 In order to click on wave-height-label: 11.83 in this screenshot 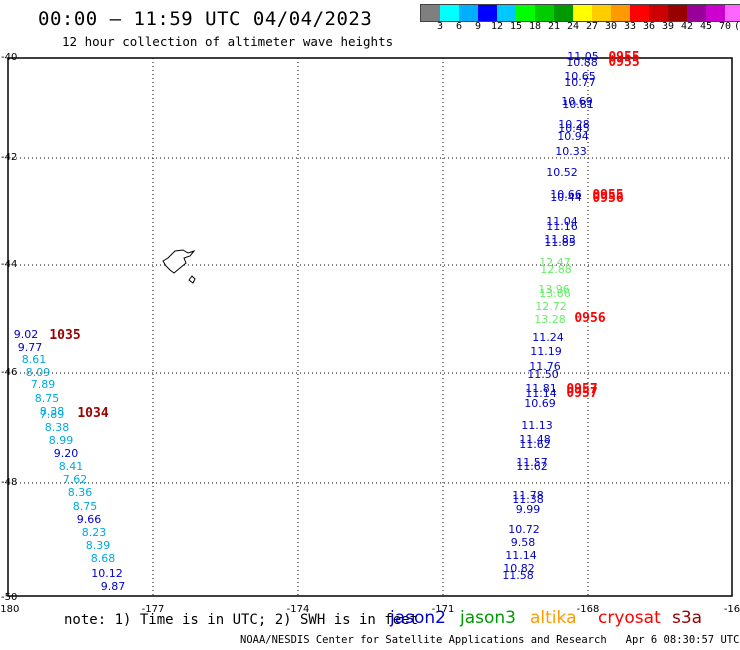, I will do `click(560, 239)`.